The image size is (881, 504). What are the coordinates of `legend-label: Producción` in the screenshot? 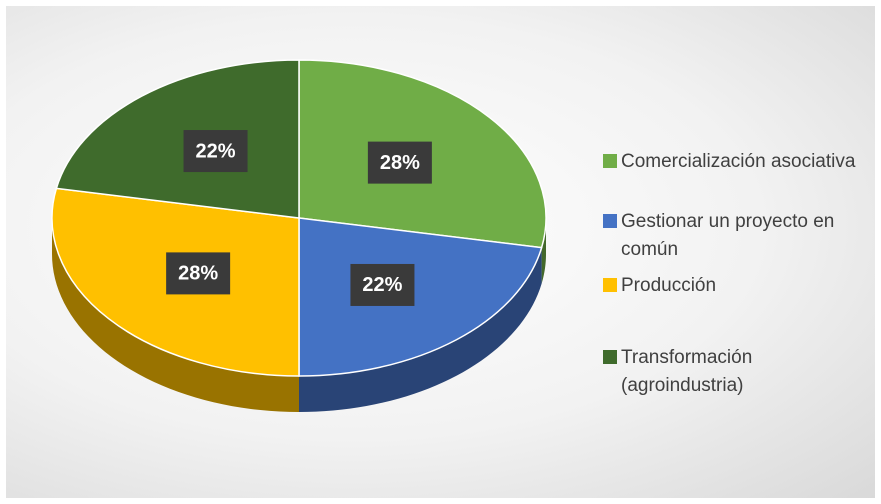 It's located at (669, 285).